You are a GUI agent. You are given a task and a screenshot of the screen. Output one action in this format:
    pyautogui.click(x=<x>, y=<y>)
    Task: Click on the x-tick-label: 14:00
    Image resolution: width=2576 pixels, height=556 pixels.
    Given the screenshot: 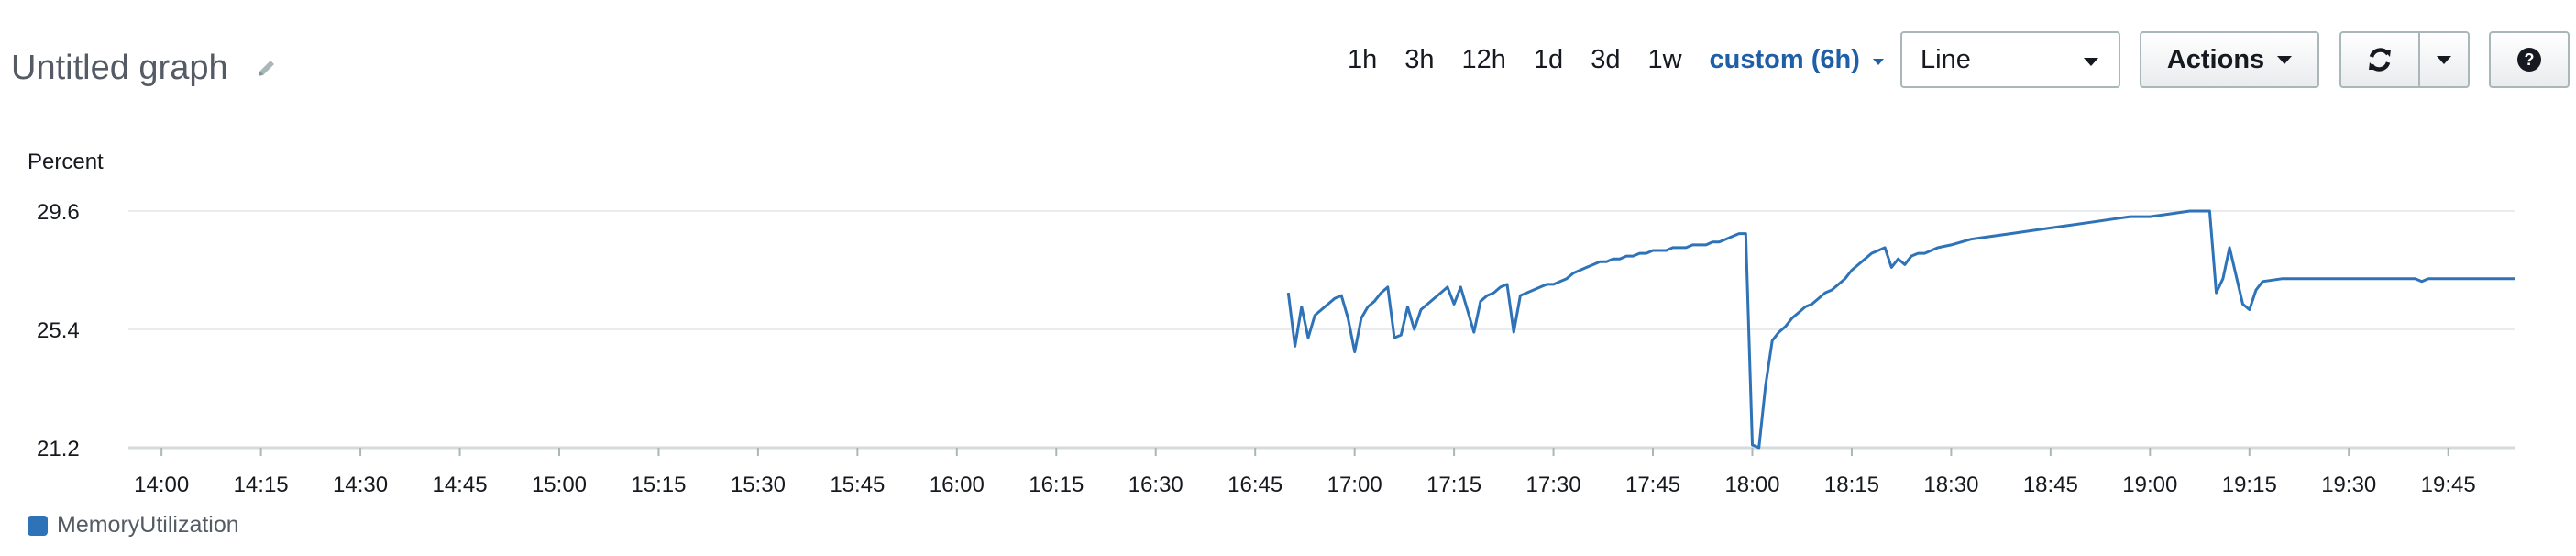 What is the action you would take?
    pyautogui.click(x=162, y=485)
    